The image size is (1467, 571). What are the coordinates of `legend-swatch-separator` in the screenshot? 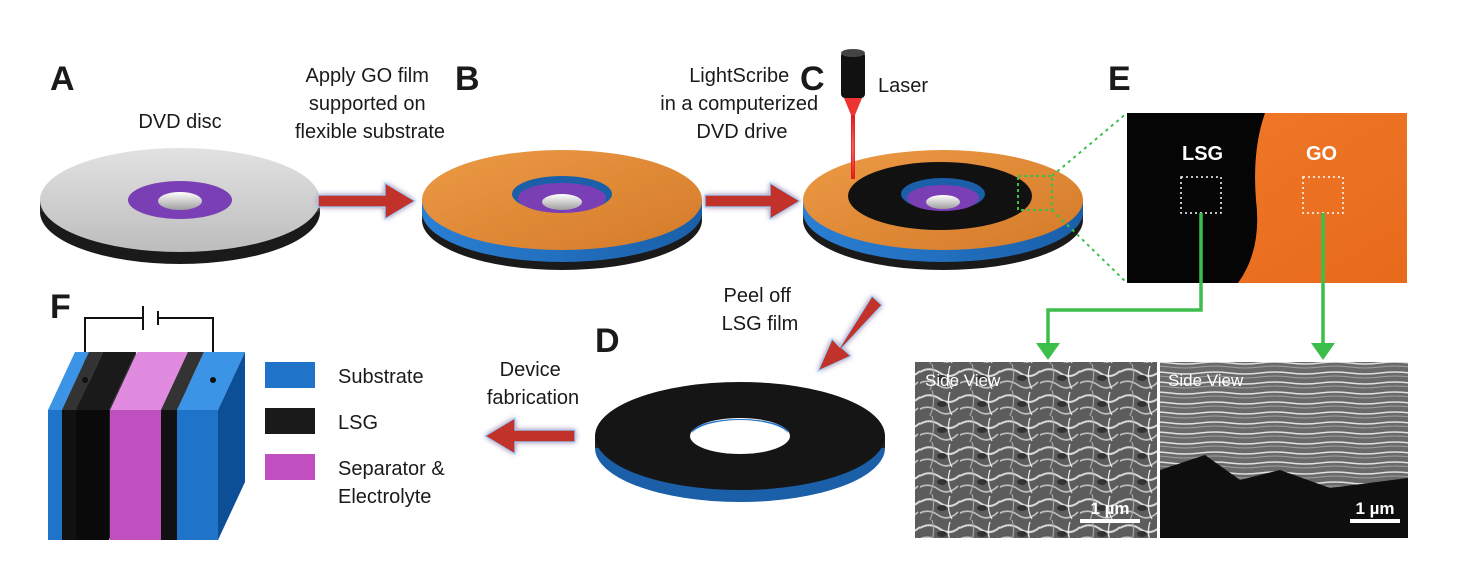 It's located at (290, 467).